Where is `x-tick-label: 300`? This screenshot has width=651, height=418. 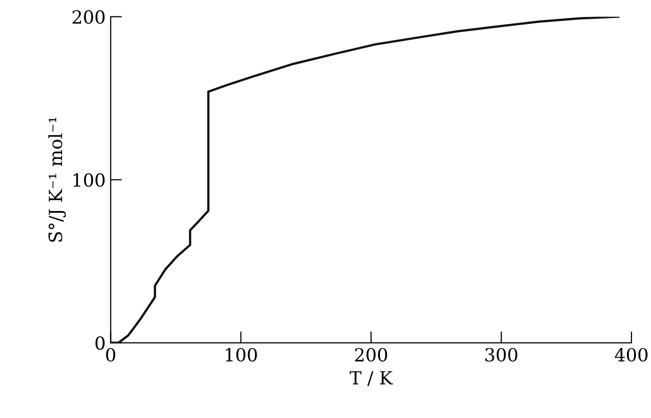
x-tick-label: 300 is located at coordinates (501, 355).